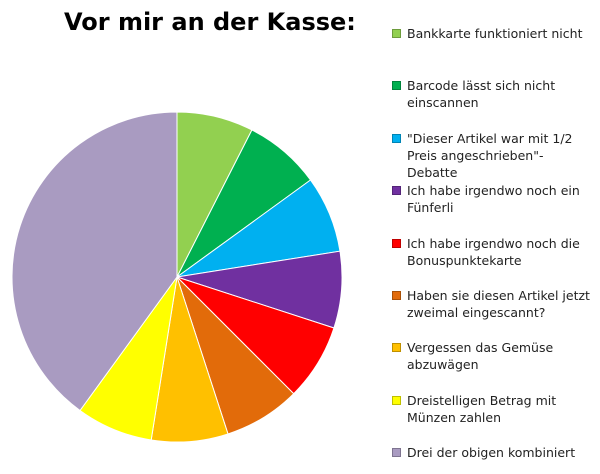 This screenshot has width=600, height=474. I want to click on legend-label: Drei der obigen kombiniert, so click(491, 453).